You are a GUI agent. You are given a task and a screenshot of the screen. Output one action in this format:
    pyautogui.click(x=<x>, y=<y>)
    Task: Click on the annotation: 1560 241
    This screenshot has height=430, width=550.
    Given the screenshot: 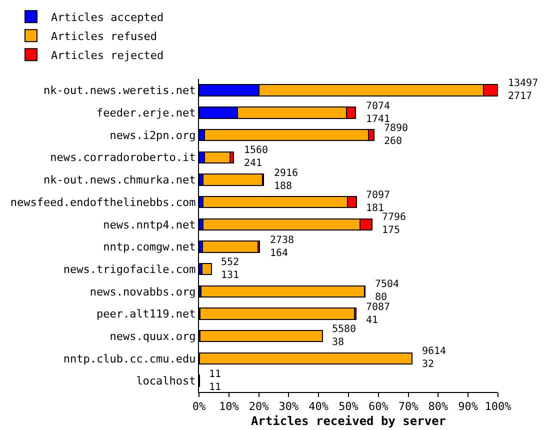 What is the action you would take?
    pyautogui.click(x=256, y=157)
    